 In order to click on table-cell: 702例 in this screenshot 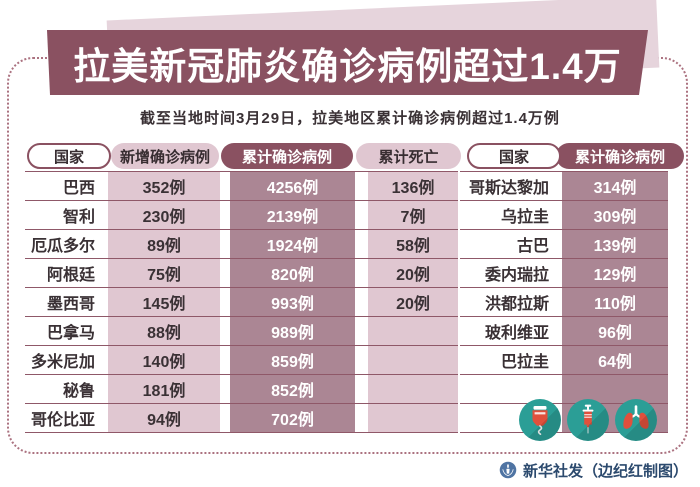, I will do `click(292, 418)`.